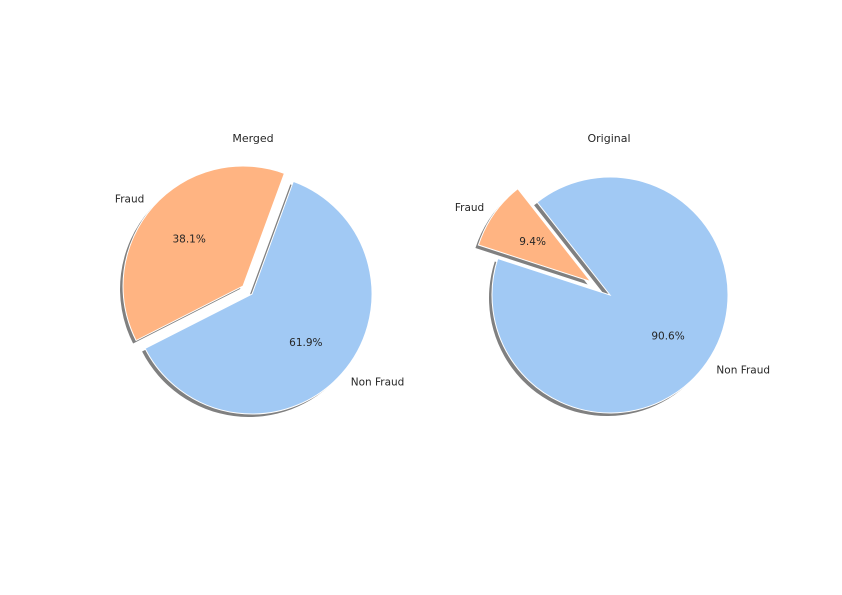 This screenshot has height=595, width=842. I want to click on pie-slice-original-non-fraud, so click(610, 295).